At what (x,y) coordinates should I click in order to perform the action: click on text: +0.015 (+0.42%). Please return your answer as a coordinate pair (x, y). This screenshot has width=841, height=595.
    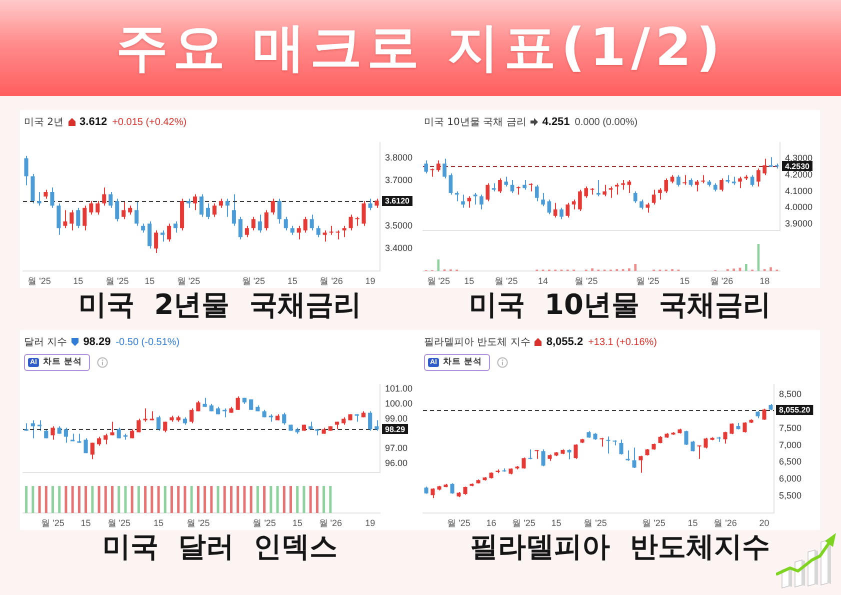
    Looking at the image, I should click on (149, 122).